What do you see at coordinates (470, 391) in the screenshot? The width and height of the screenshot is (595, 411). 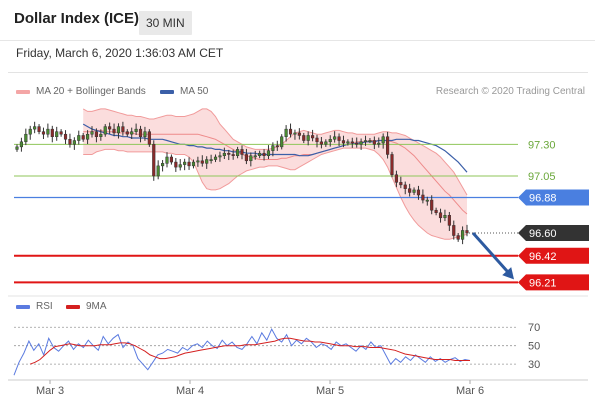 I see `x-tick-label: Mar 6` at bounding box center [470, 391].